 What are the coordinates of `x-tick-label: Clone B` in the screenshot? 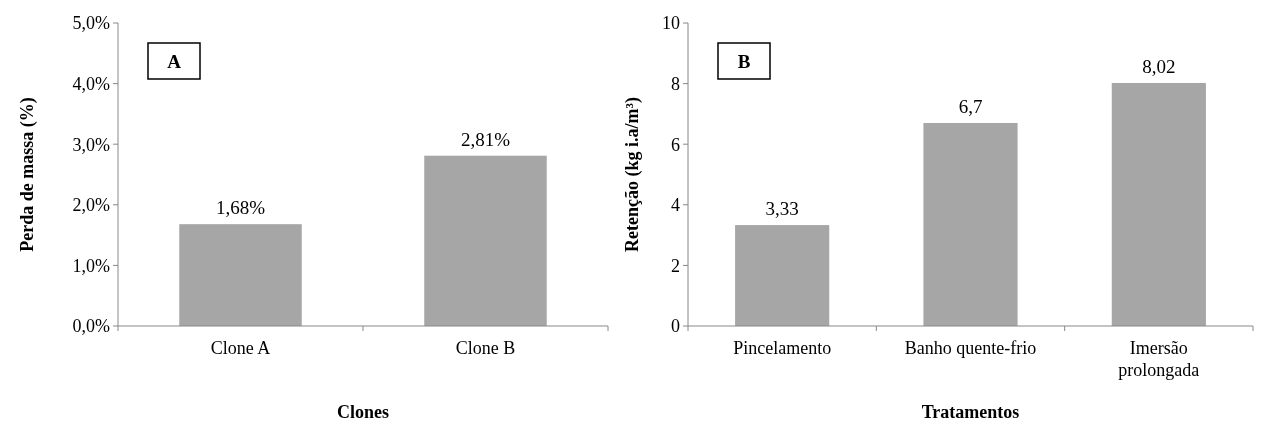 It's located at (485, 348).